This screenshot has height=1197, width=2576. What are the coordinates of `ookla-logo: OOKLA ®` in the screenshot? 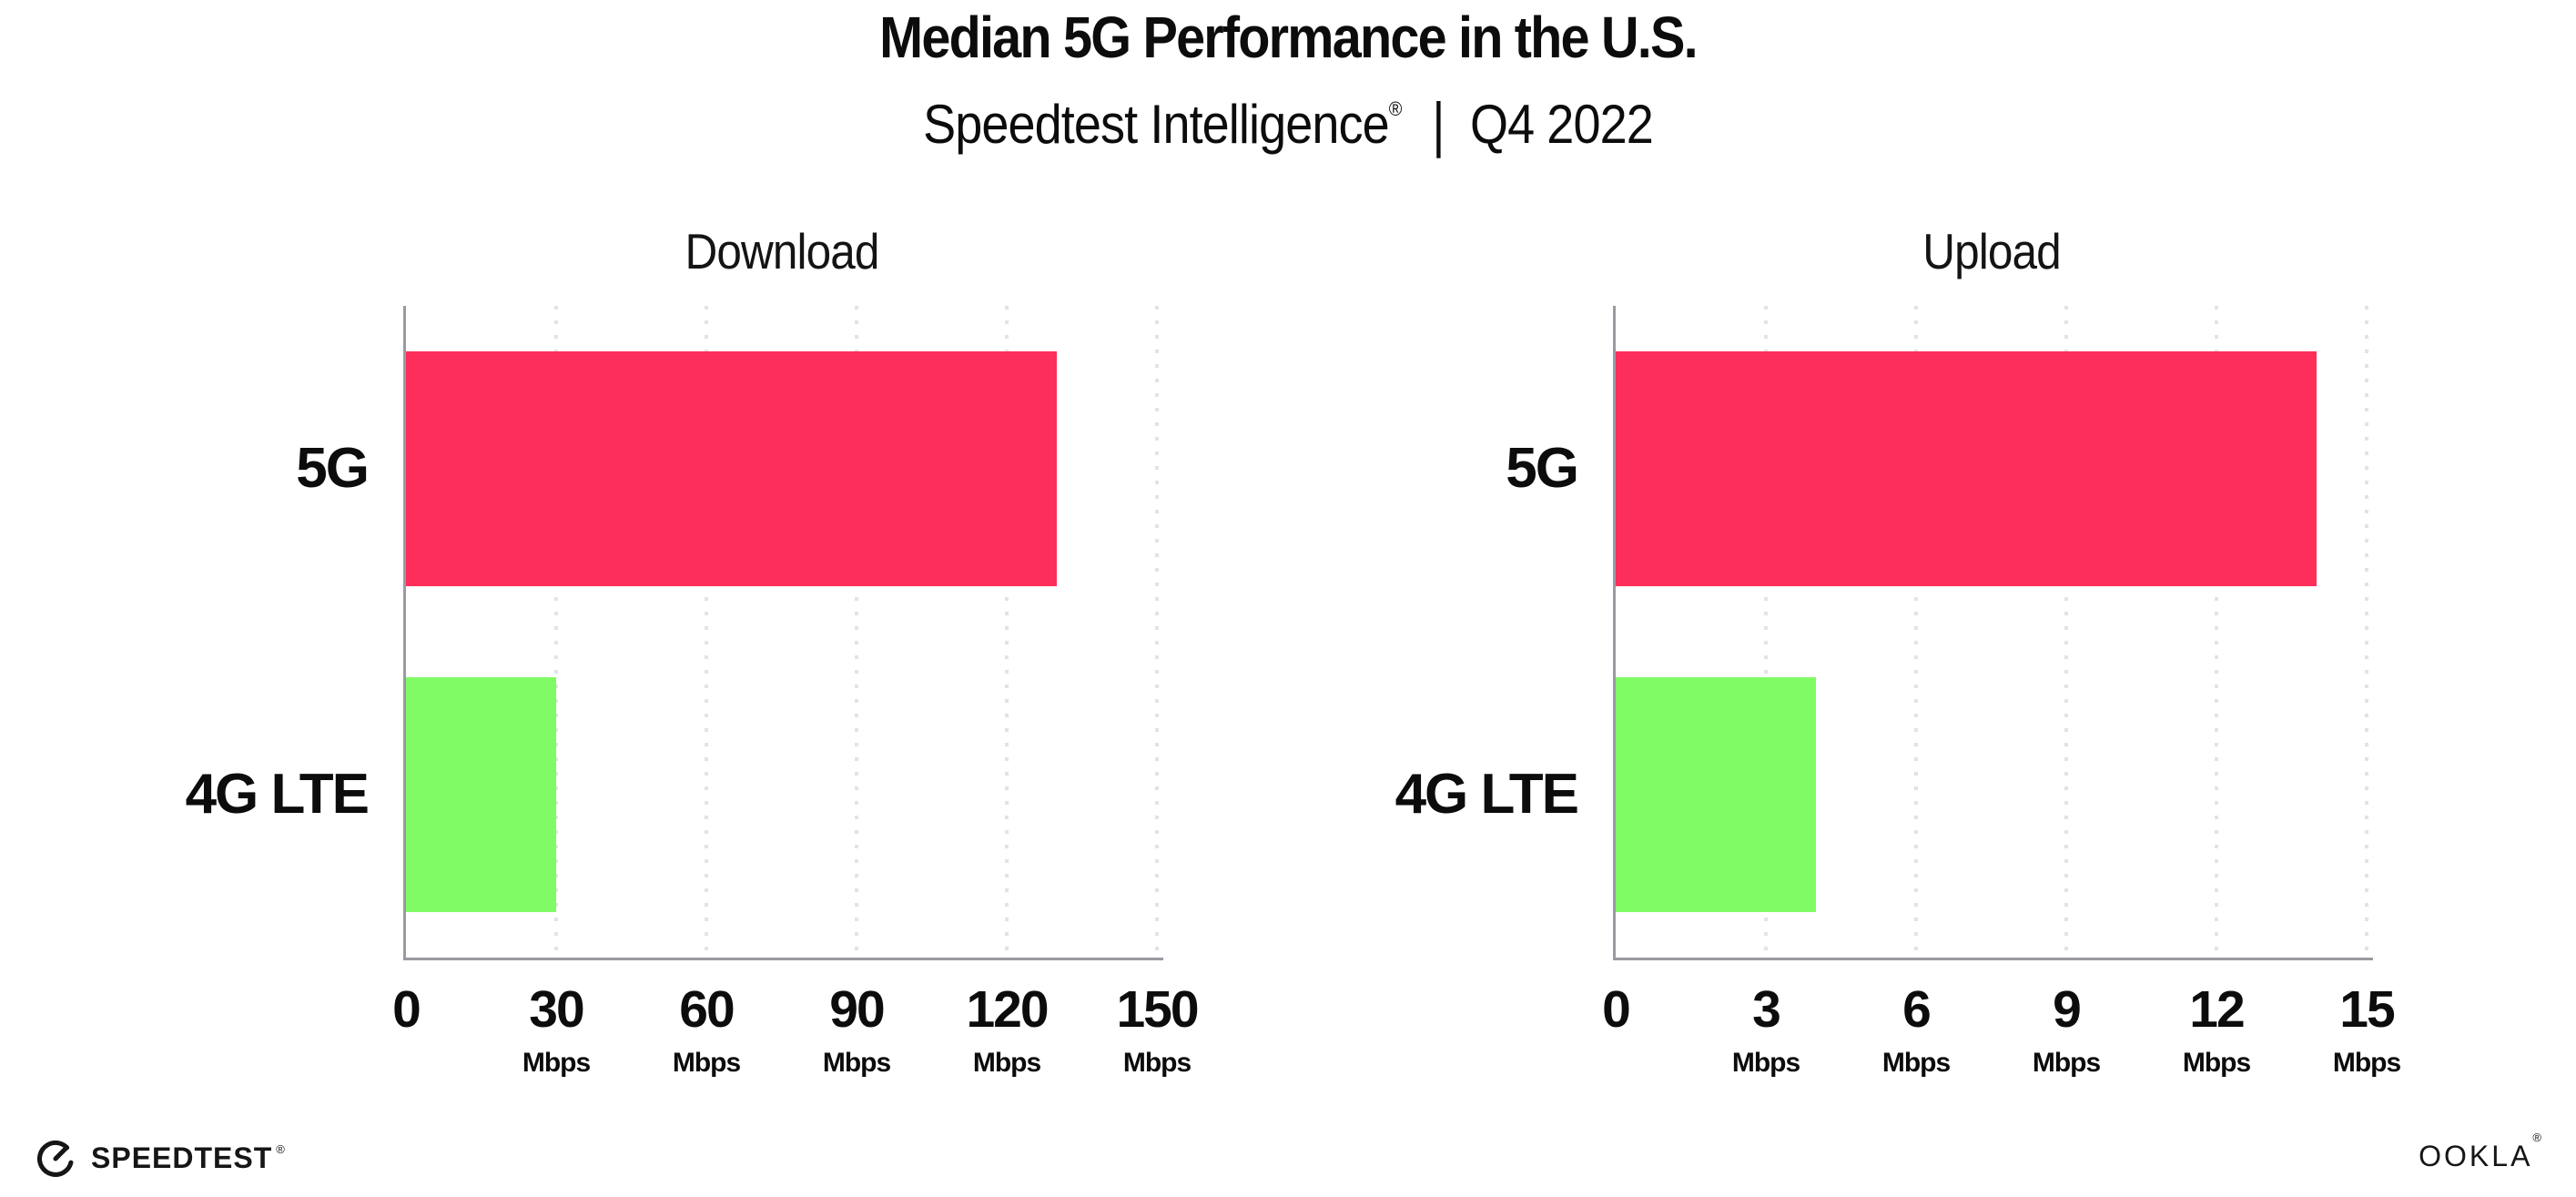 It's located at (2480, 1152).